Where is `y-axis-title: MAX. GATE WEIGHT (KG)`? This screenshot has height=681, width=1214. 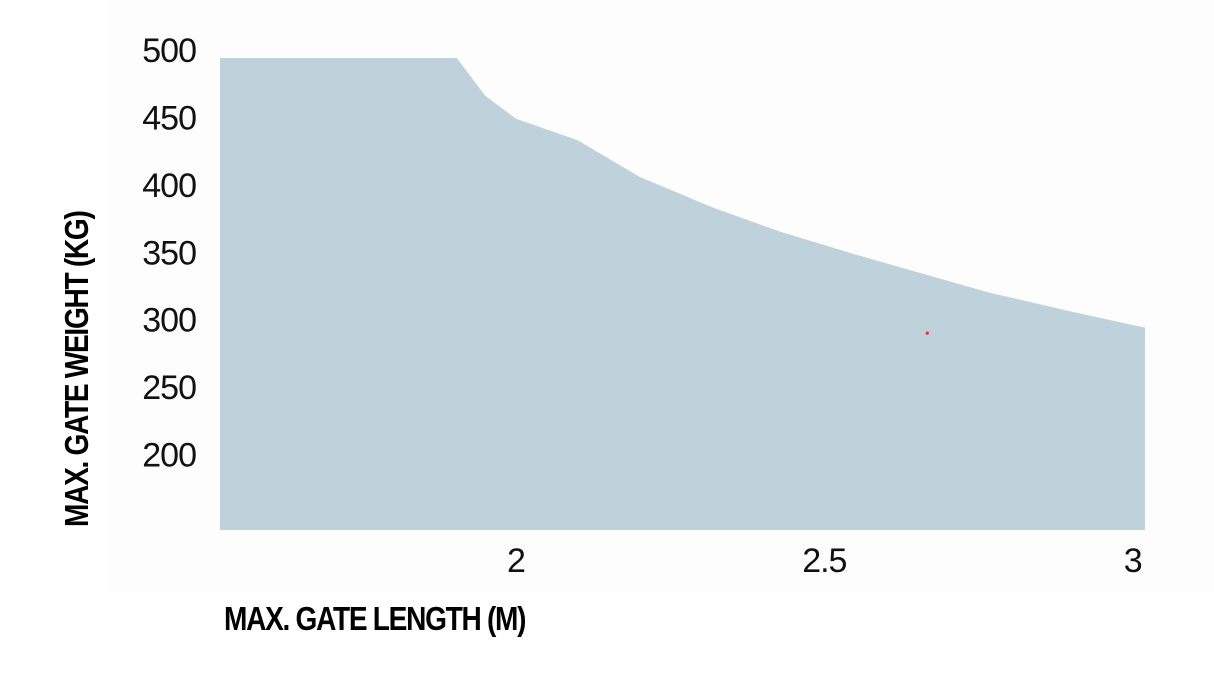 y-axis-title: MAX. GATE WEIGHT (KG) is located at coordinates (76, 369).